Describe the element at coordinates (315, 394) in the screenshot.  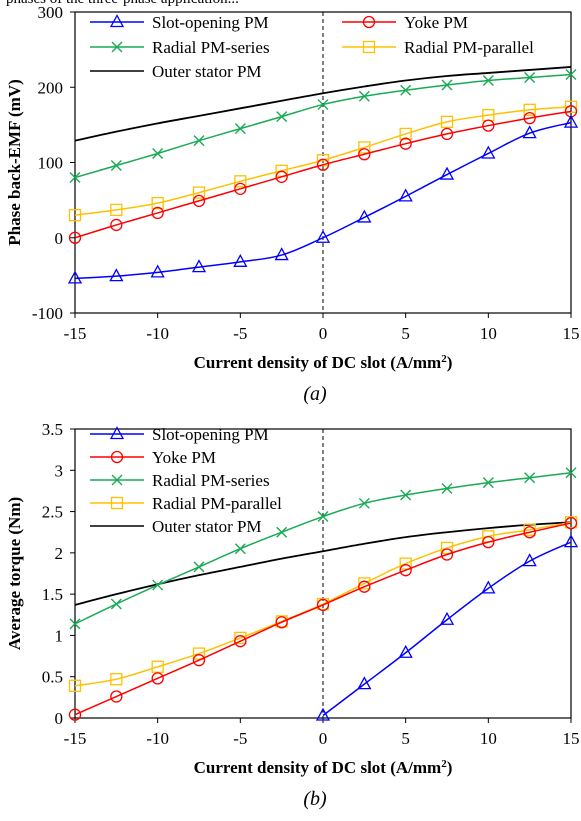
I see `figure-caption: (a)` at that location.